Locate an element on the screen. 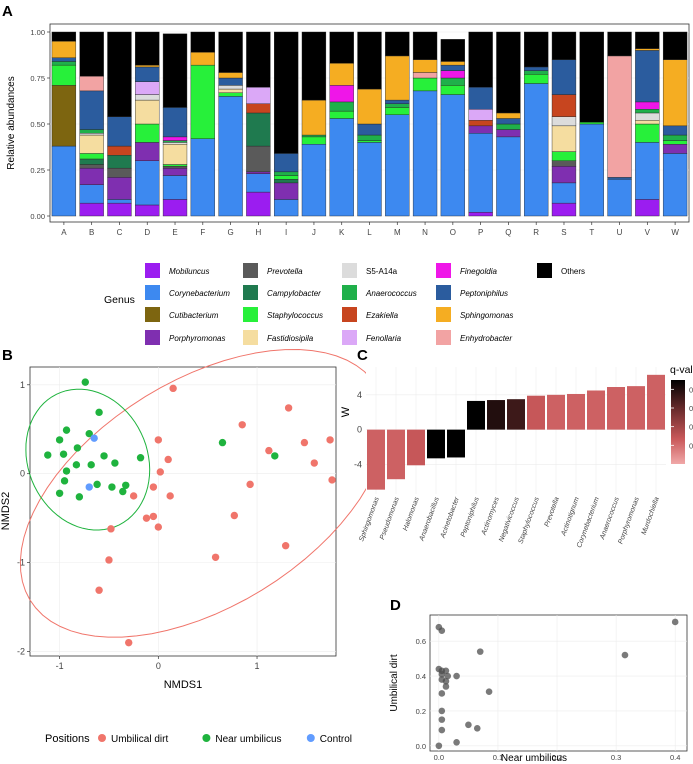  bar-segment-m-sphingomonas is located at coordinates (397, 78).